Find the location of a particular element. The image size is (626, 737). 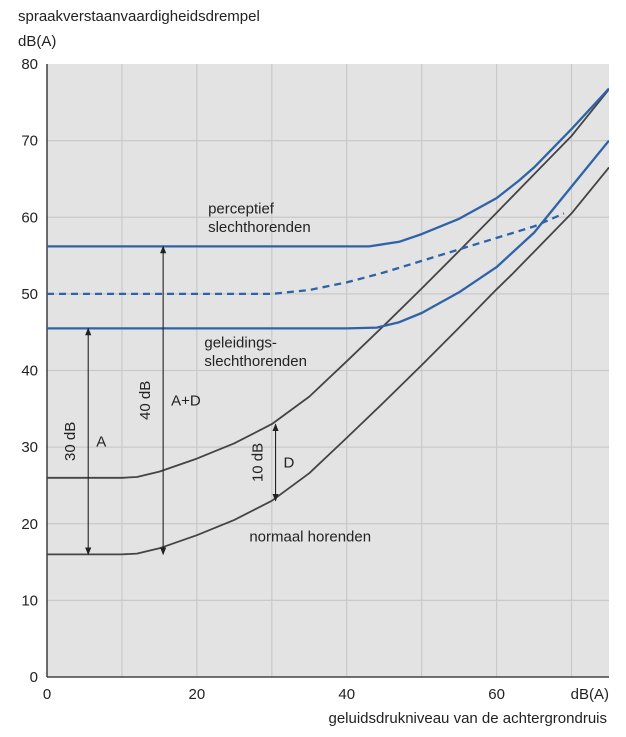

y-tick-label: 50 is located at coordinates (29, 294).